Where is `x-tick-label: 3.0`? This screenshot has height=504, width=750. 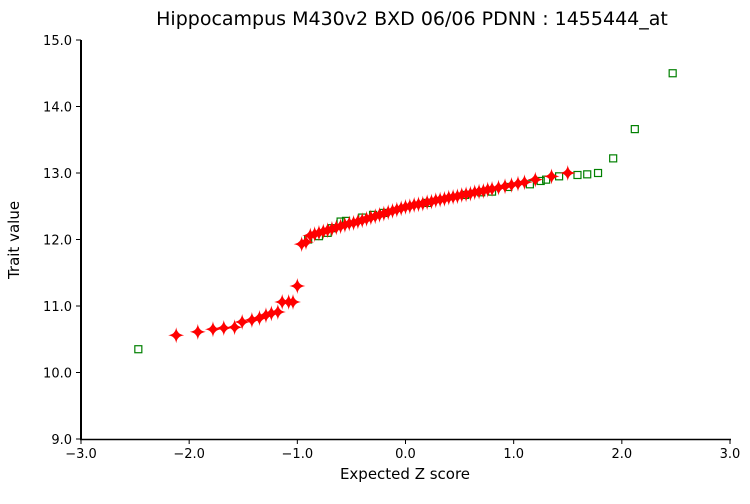 x-tick-label: 3.0 is located at coordinates (730, 454).